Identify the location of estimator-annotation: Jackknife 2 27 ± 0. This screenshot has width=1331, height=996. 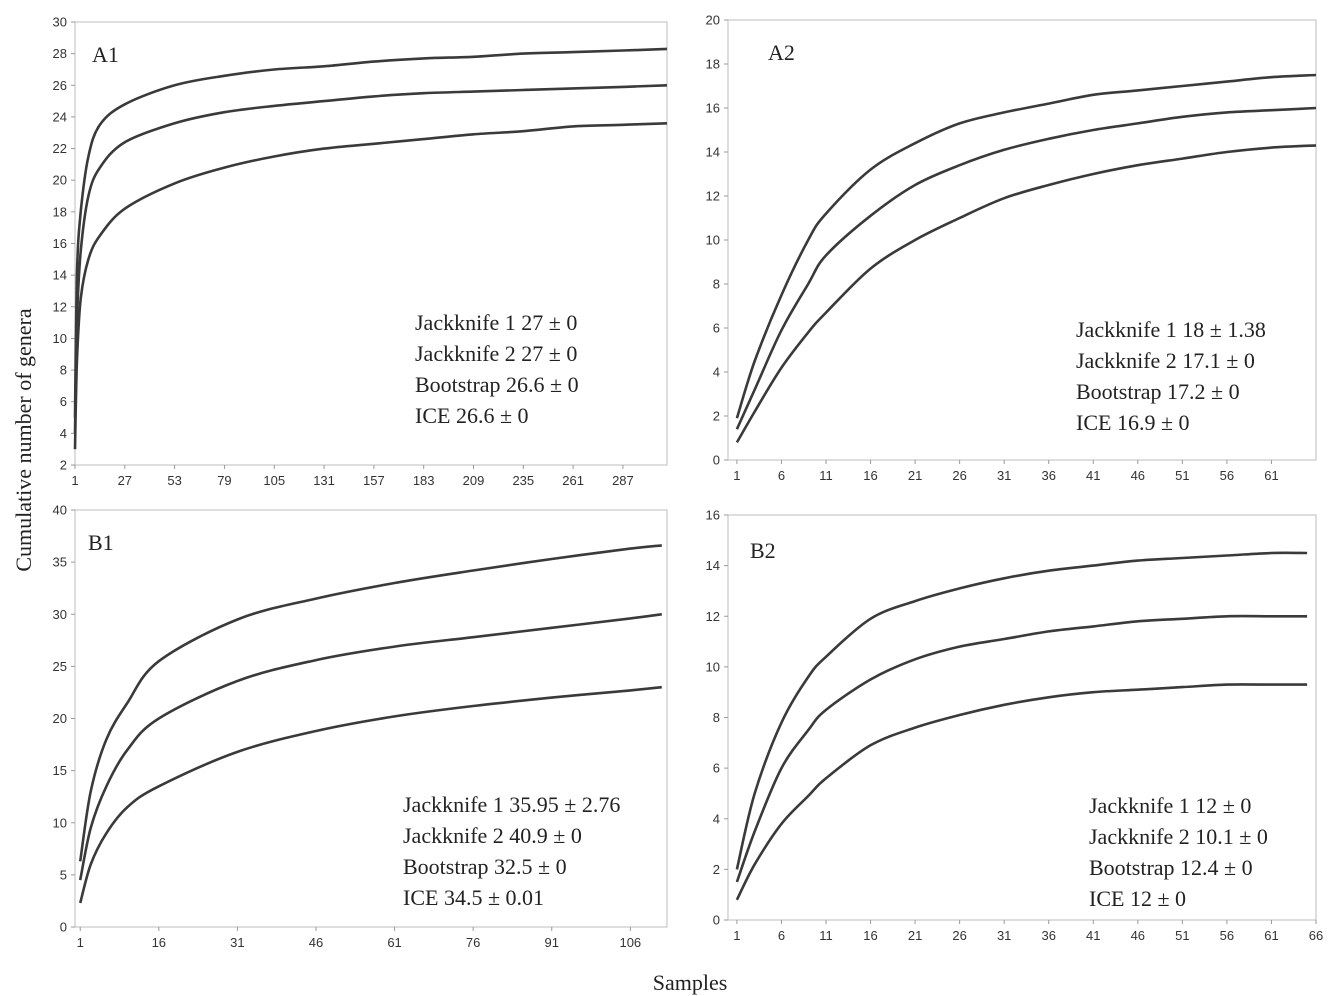
(496, 353).